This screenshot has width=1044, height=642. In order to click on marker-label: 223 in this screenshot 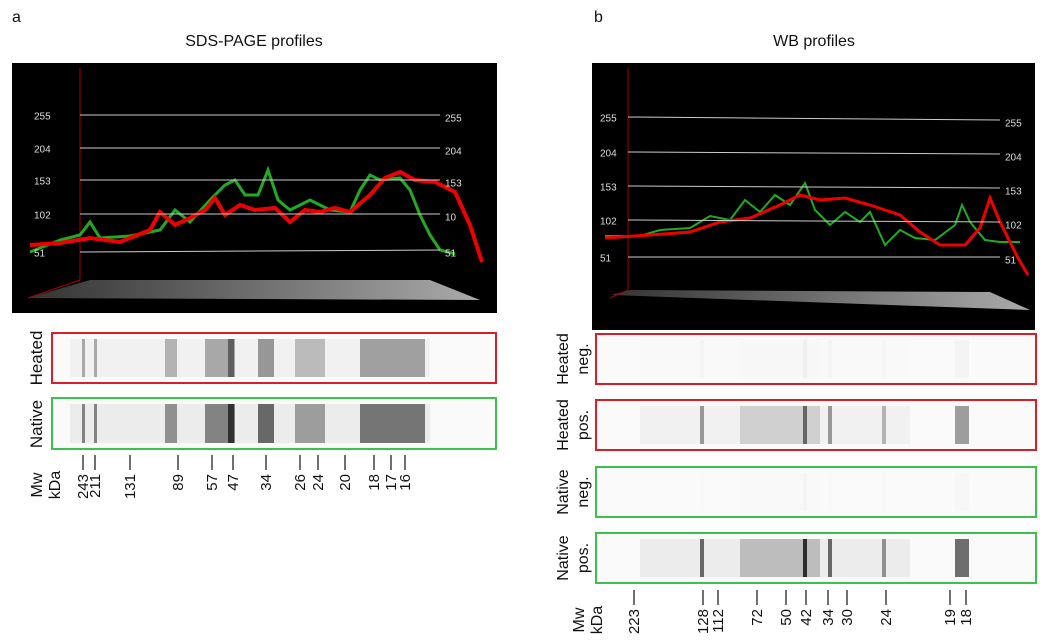, I will do `click(634, 621)`.